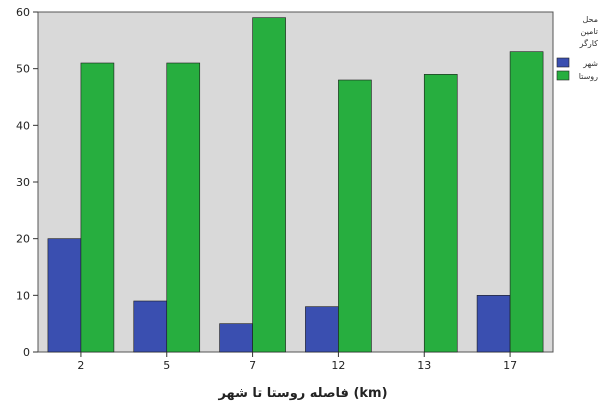  Describe the element at coordinates (80, 365) in the screenshot. I see `x-tick-label: 2` at that location.